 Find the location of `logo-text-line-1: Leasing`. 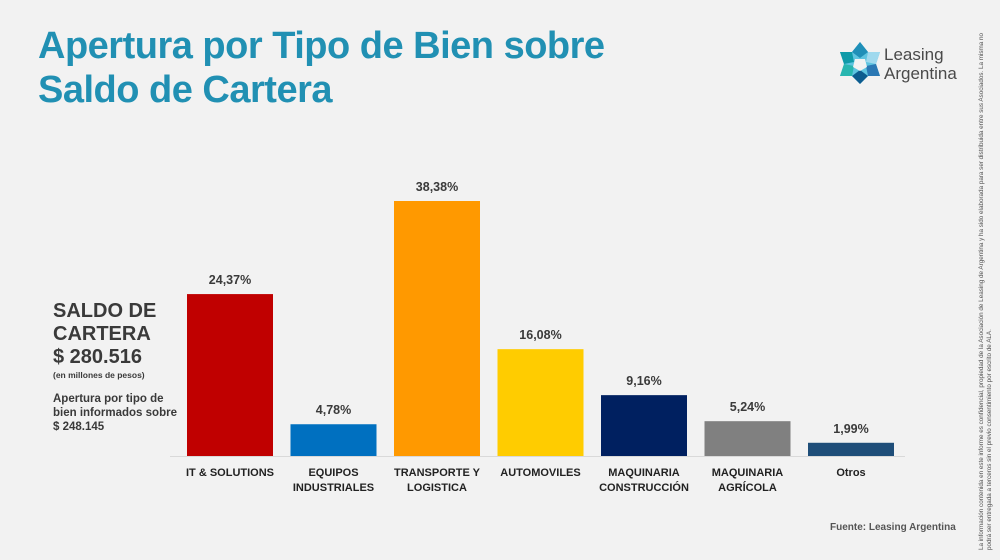

logo-text-line-1: Leasing is located at coordinates (914, 54).